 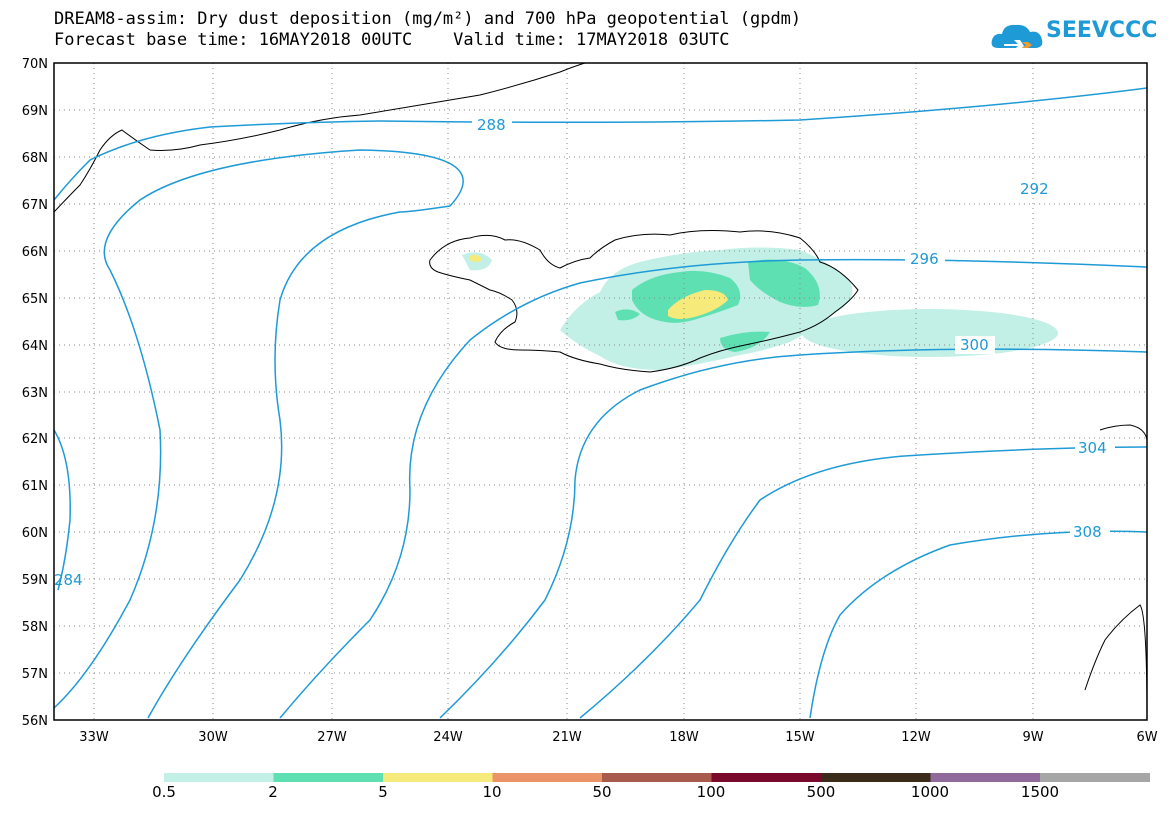 I want to click on lat-label: 61N, so click(x=35, y=486).